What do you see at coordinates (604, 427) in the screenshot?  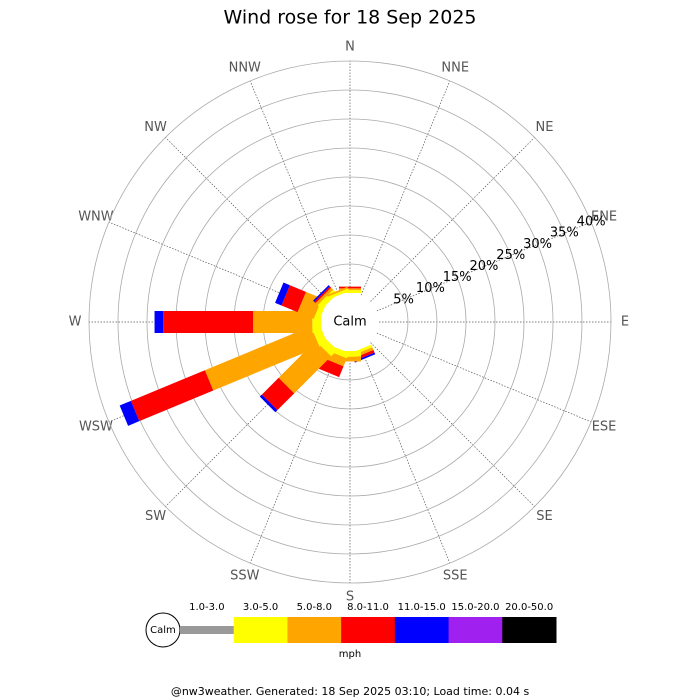 I see `direction-label: ESE` at bounding box center [604, 427].